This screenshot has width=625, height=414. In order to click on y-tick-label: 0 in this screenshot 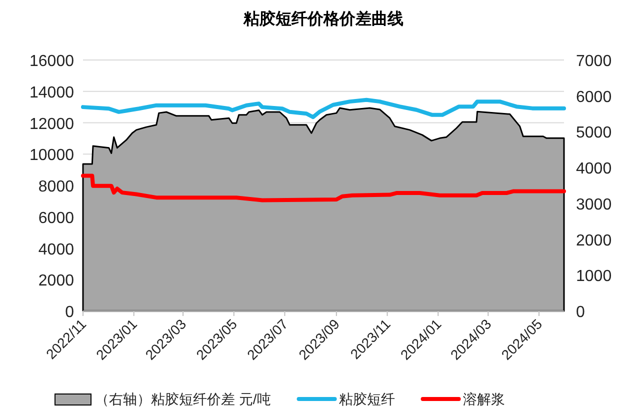, I will do `click(69, 312)`.